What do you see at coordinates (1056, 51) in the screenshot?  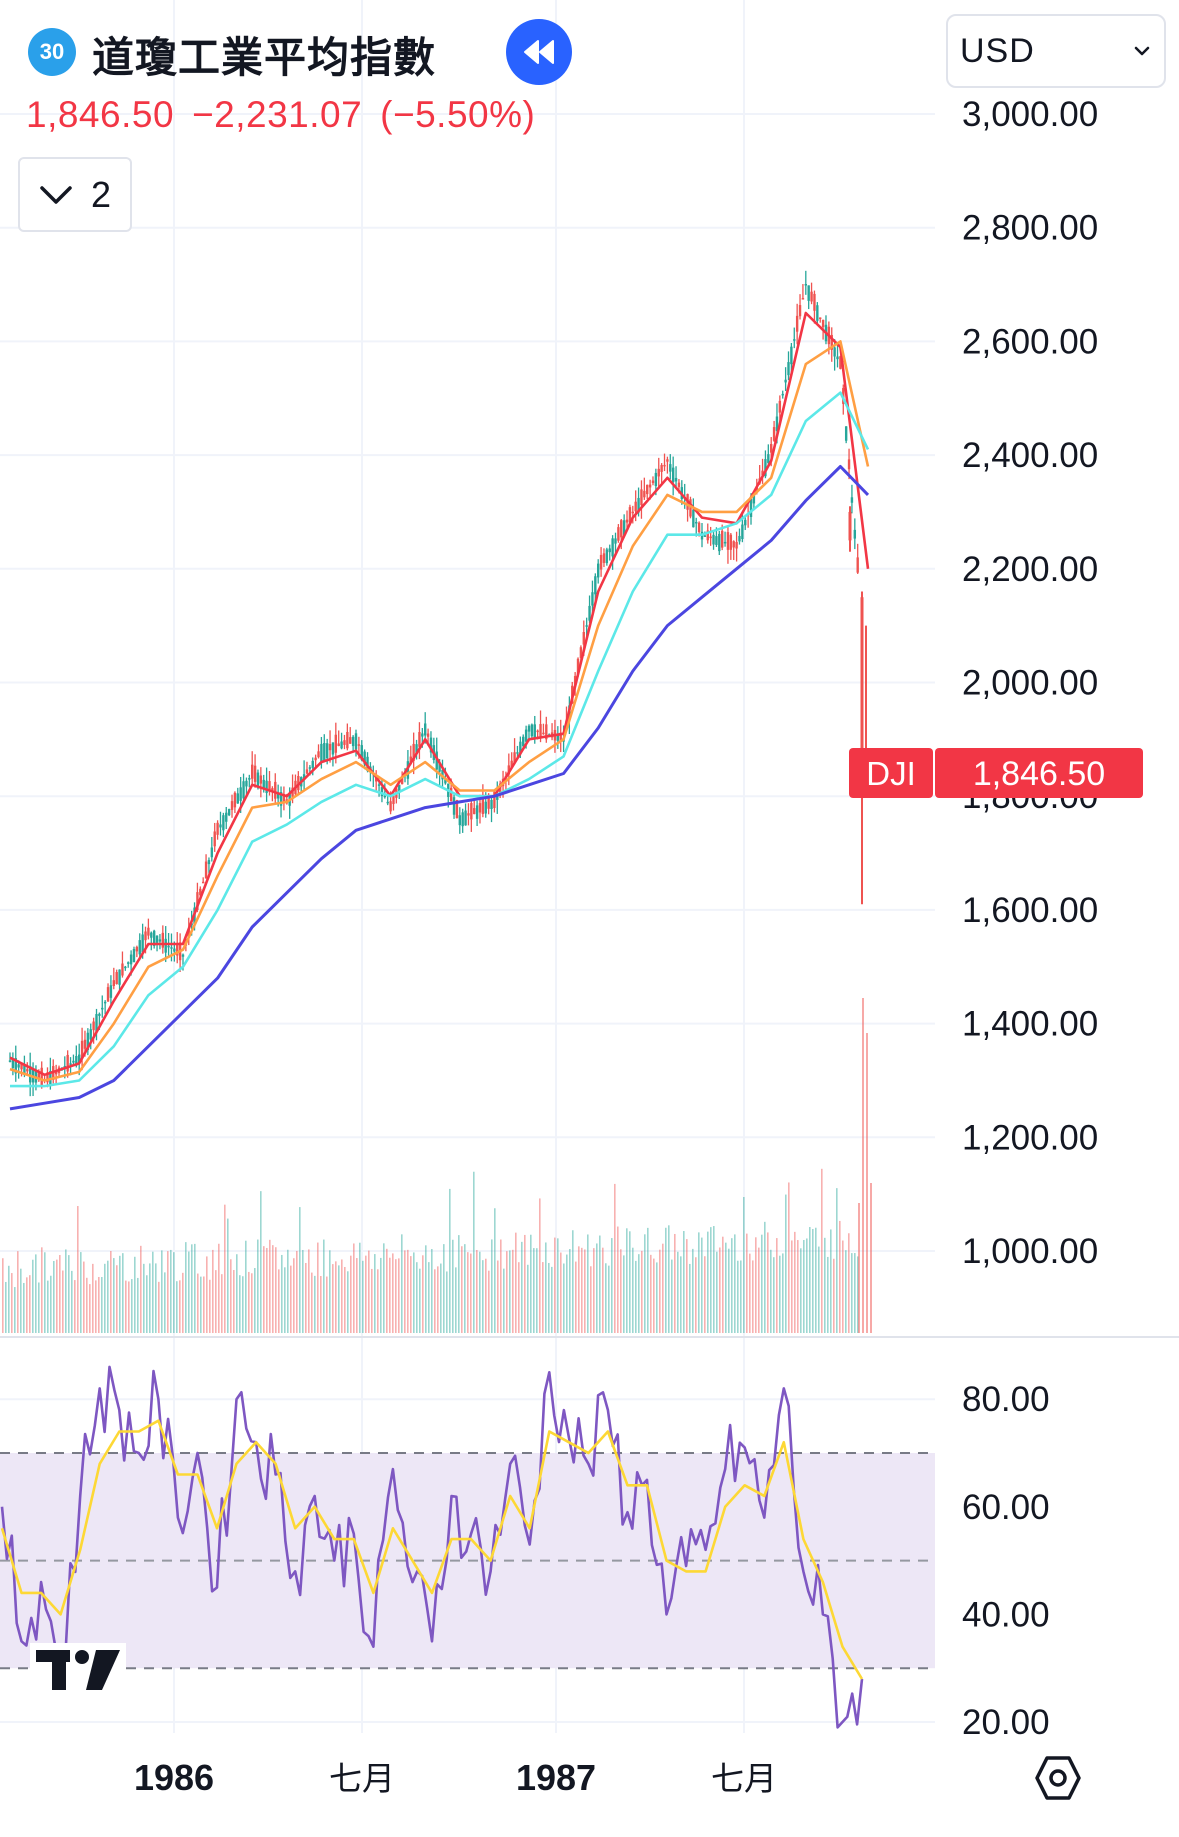 I see `currency-select: USD` at bounding box center [1056, 51].